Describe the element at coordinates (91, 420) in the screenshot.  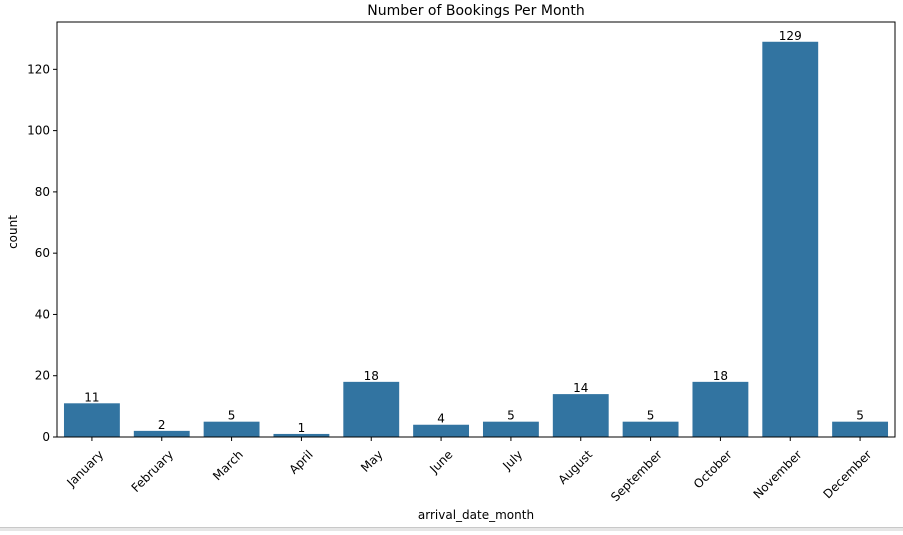
I see `bar-january` at that location.